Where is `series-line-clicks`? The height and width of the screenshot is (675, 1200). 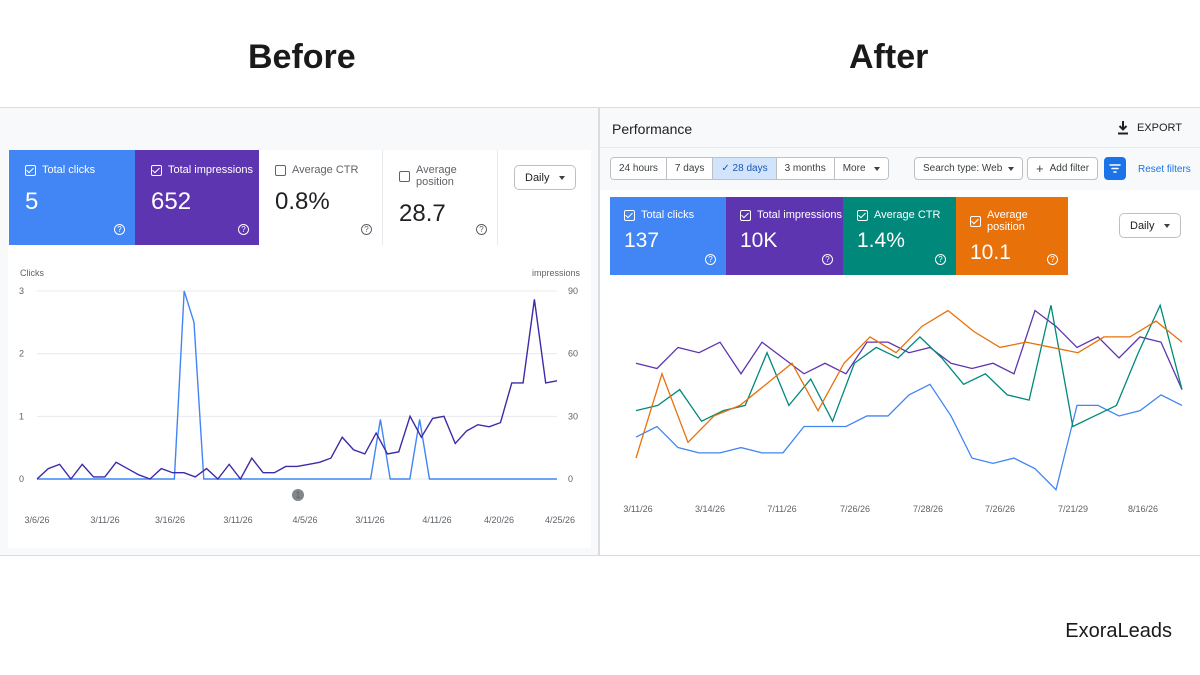
series-line-clicks is located at coordinates (297, 385).